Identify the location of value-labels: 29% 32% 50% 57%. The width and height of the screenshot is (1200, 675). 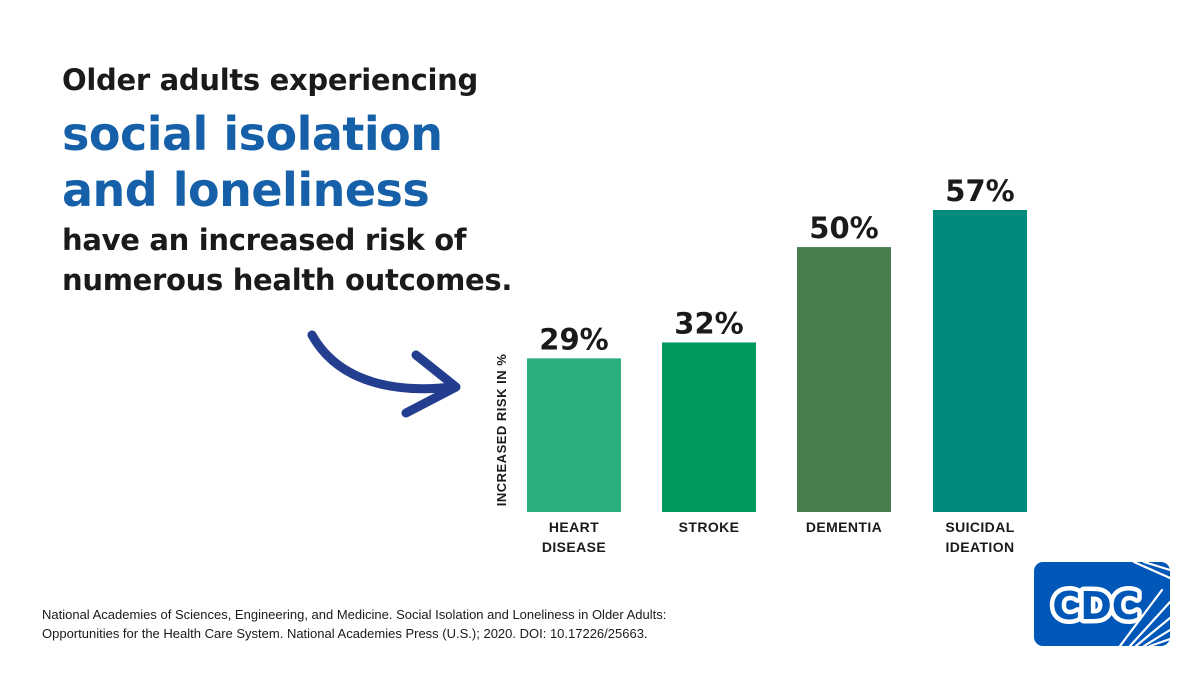
(776, 265).